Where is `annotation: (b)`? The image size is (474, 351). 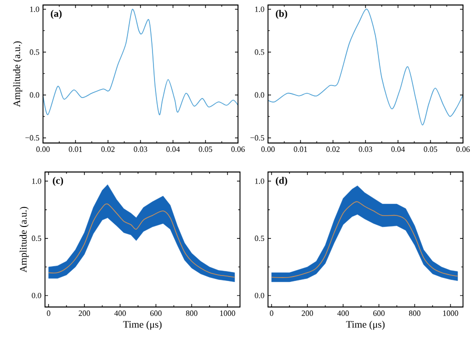
annotation: (b) is located at coordinates (282, 14).